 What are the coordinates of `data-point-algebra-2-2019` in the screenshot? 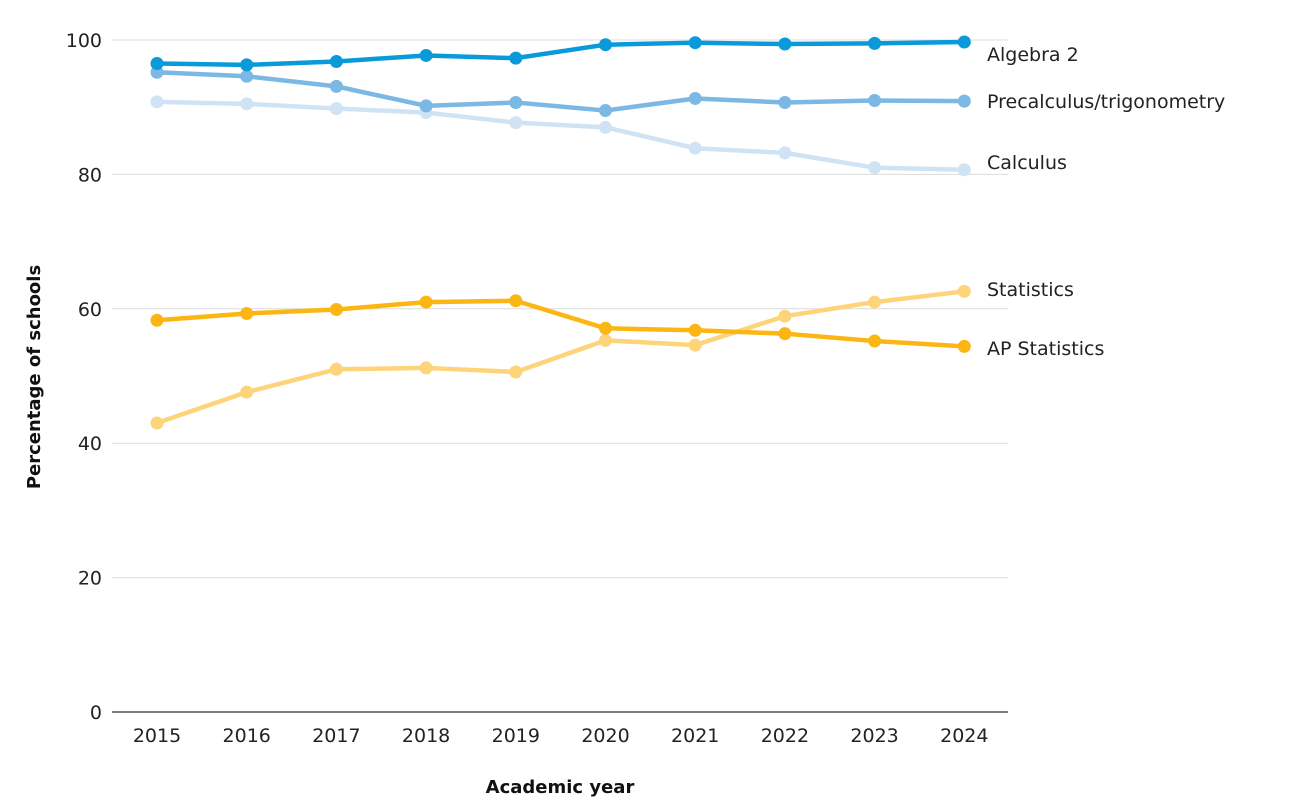 It's located at (516, 58).